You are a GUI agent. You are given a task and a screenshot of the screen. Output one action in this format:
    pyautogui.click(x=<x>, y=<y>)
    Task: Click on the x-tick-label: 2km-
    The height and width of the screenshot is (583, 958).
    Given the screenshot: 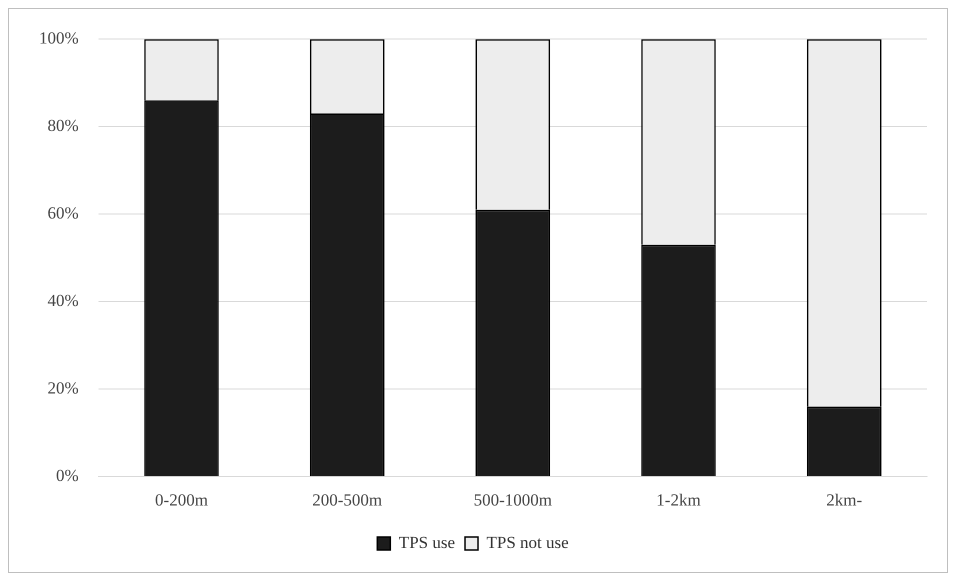 What is the action you would take?
    pyautogui.click(x=844, y=500)
    